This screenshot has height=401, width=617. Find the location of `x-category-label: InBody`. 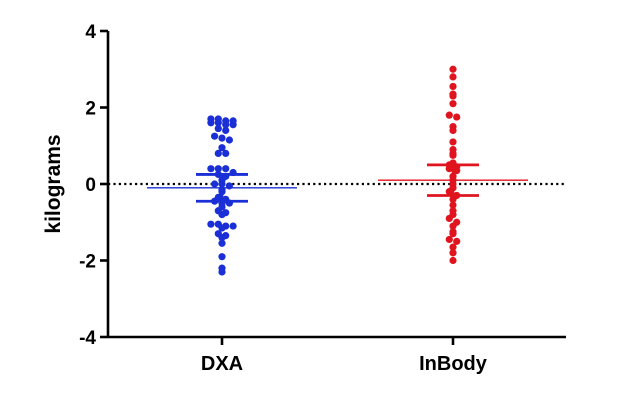

x-category-label: InBody is located at coordinates (453, 364).